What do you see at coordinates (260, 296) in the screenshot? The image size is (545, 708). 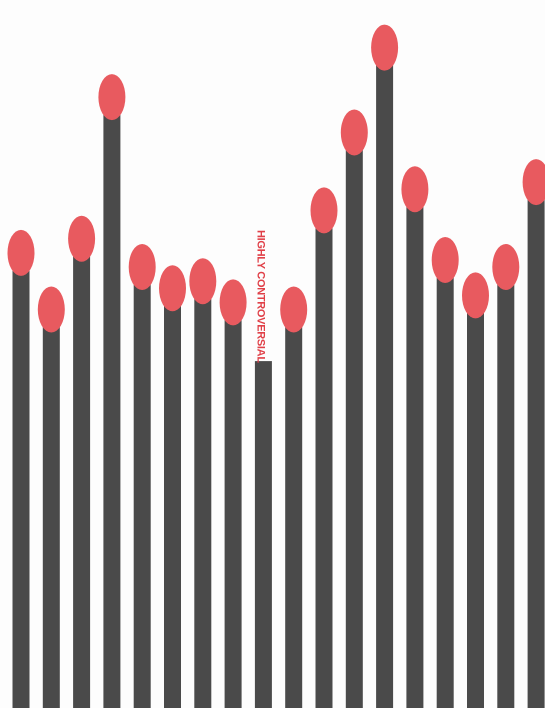 I see `highly-controversial-caption: HIGHLY CONTROVERSIAL` at bounding box center [260, 296].